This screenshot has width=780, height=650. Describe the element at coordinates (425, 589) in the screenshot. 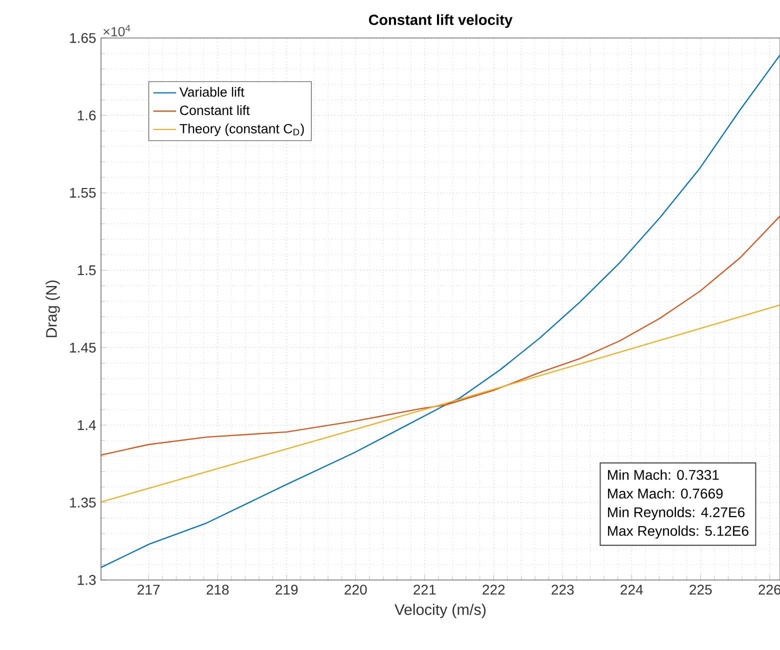

I see `x-tick-label: 221` at that location.